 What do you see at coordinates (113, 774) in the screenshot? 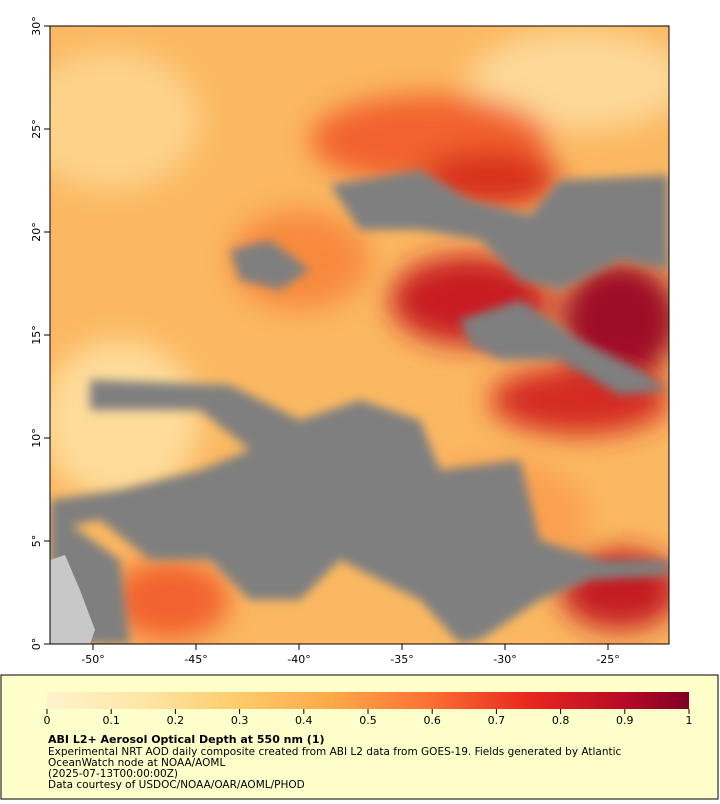
I see `caption-line: (2025-07-13T00:00:00Z)` at bounding box center [113, 774].